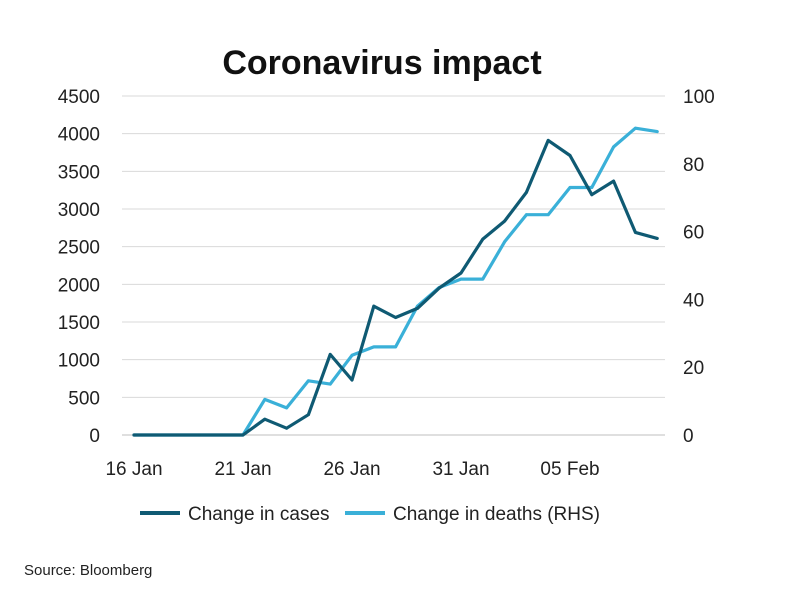 This screenshot has height=609, width=800. Describe the element at coordinates (688, 436) in the screenshot. I see `right-tick-label: 0` at that location.